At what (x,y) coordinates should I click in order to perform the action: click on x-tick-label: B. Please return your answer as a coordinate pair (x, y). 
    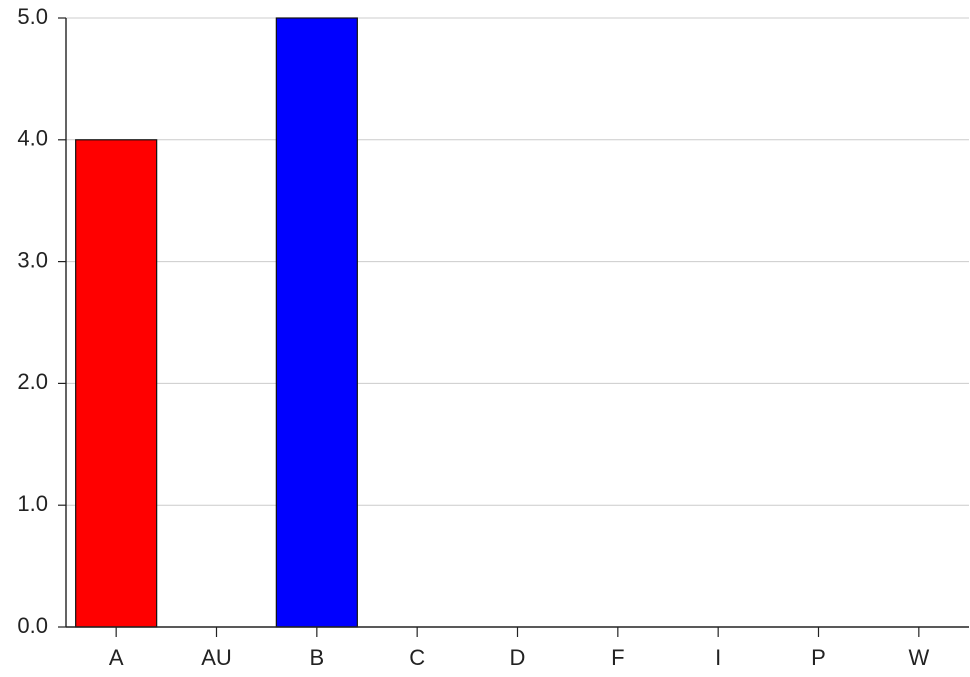
    Looking at the image, I should click on (316, 657).